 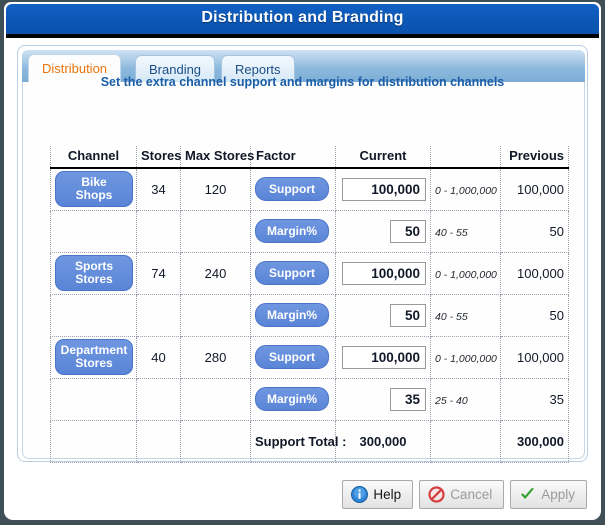 I want to click on help-button-label: Help, so click(x=387, y=494).